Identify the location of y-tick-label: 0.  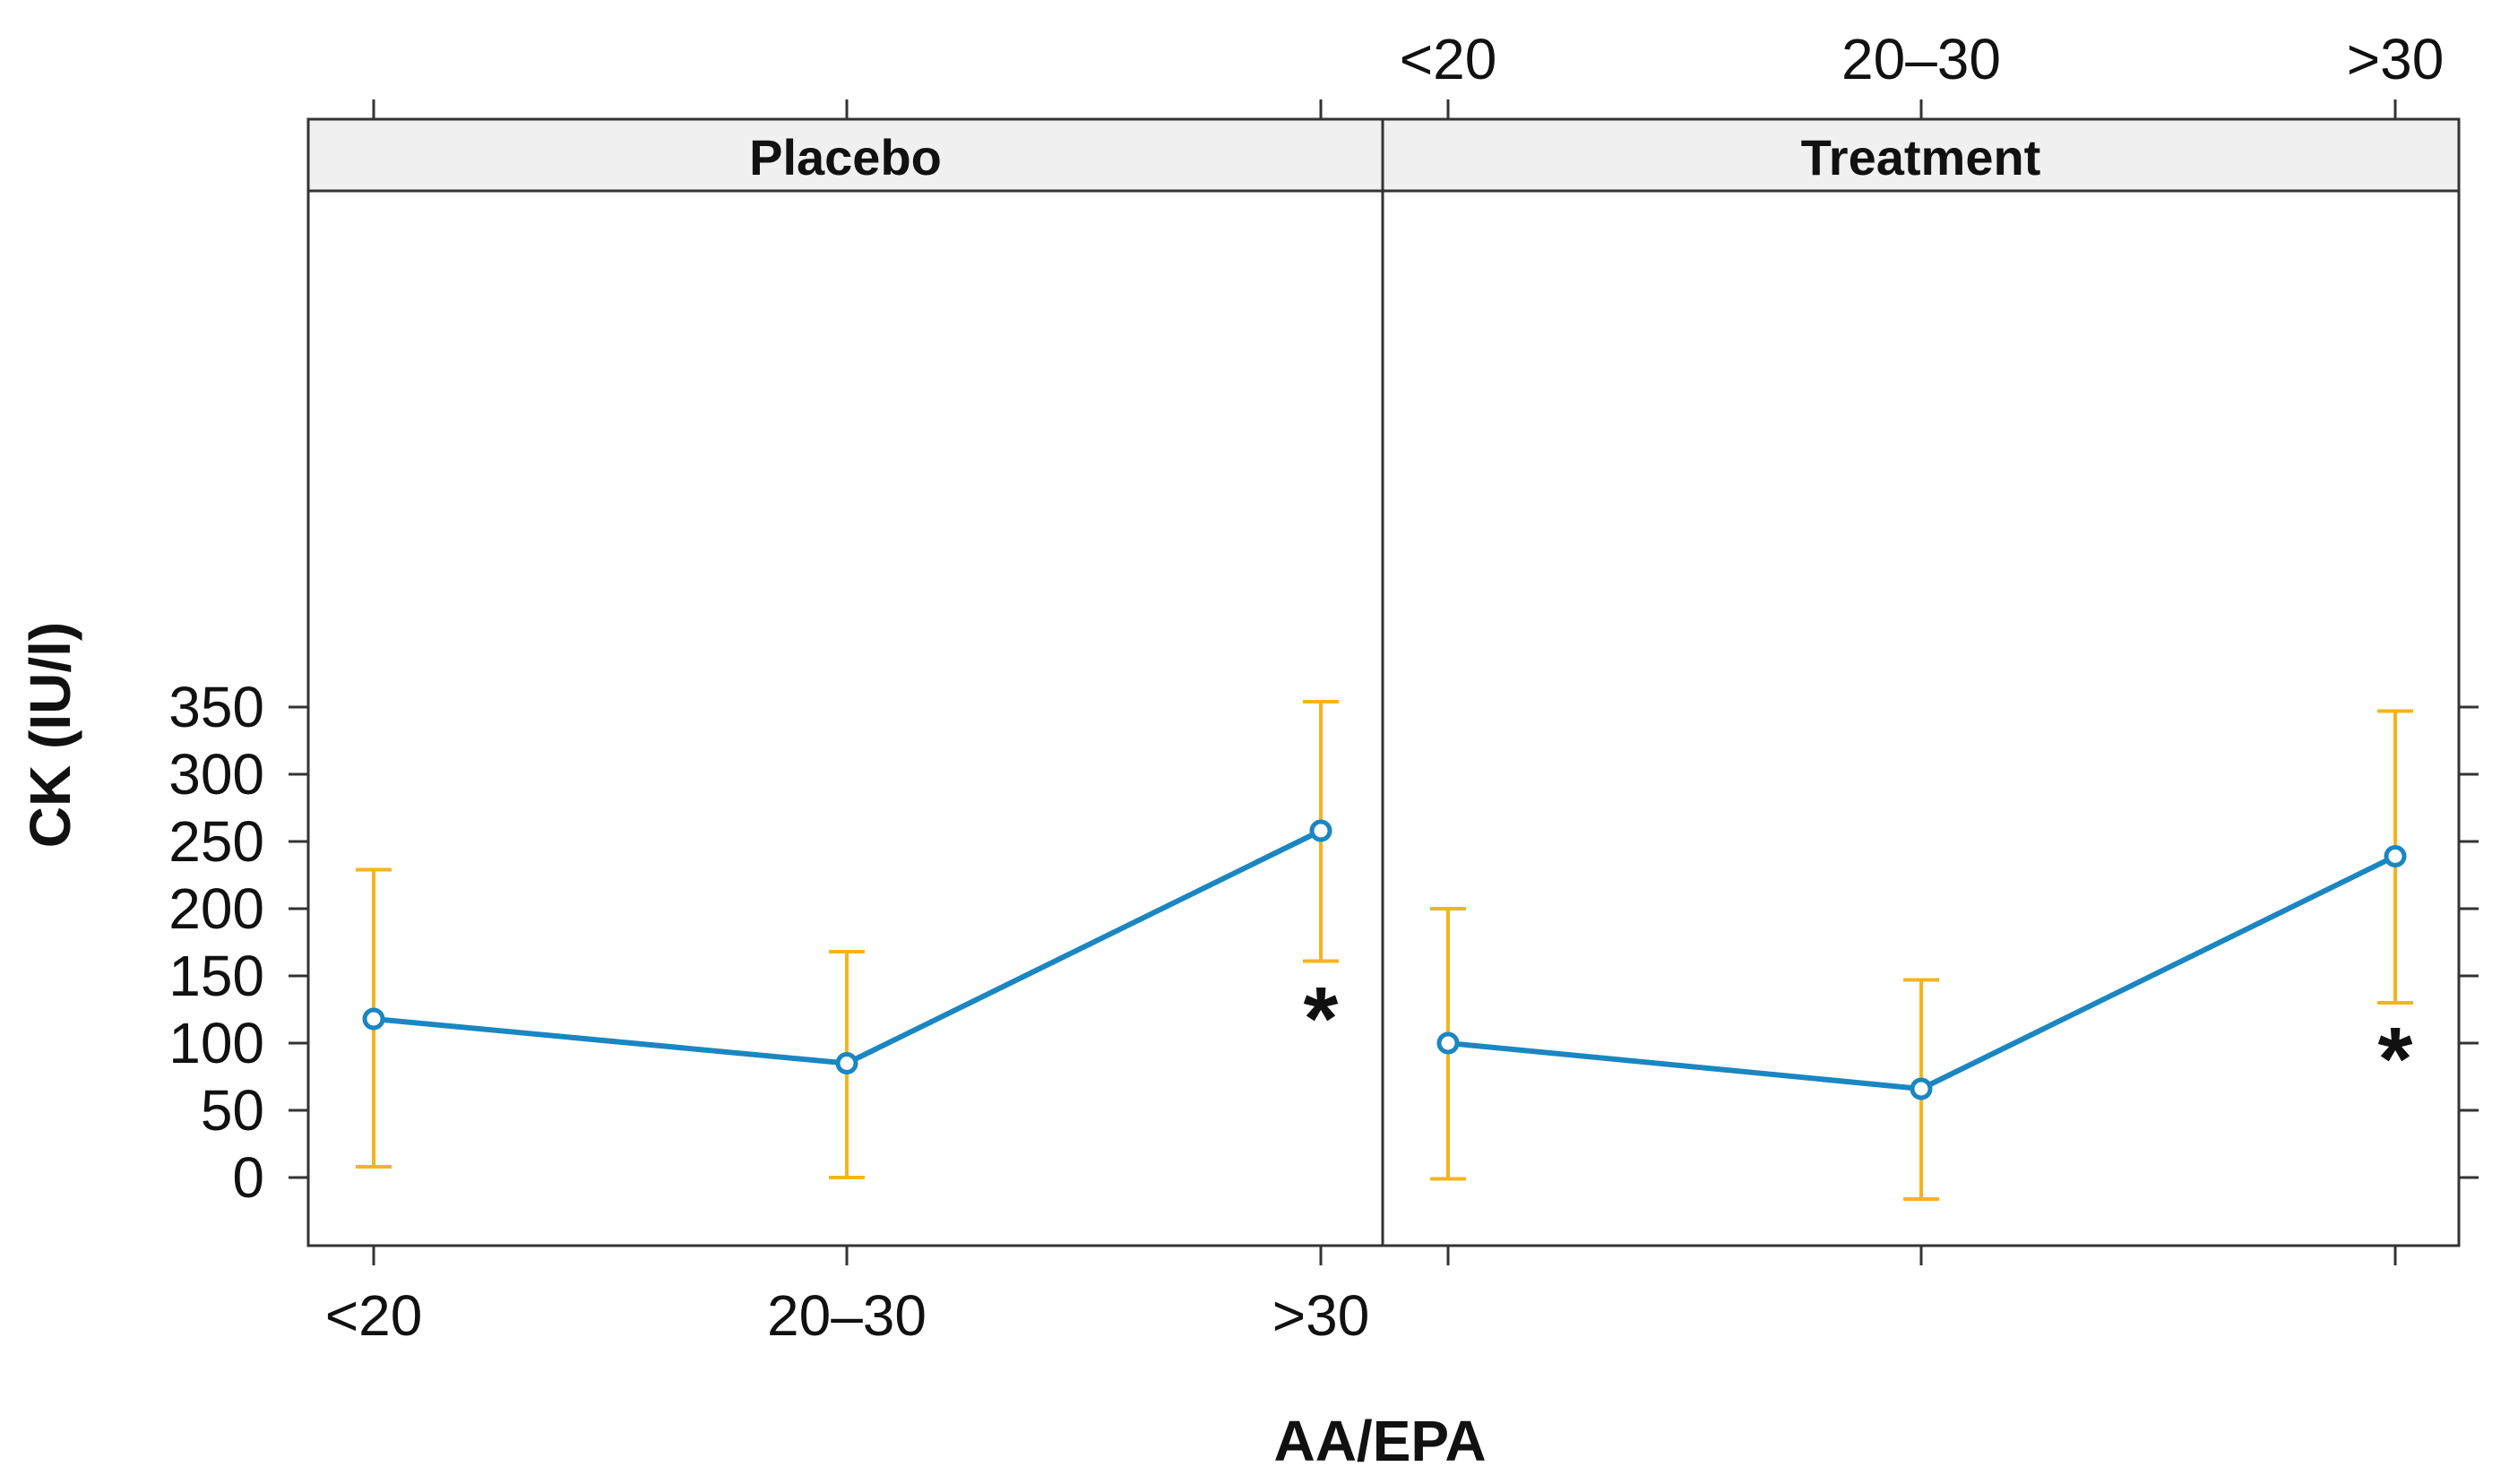
(248, 1177).